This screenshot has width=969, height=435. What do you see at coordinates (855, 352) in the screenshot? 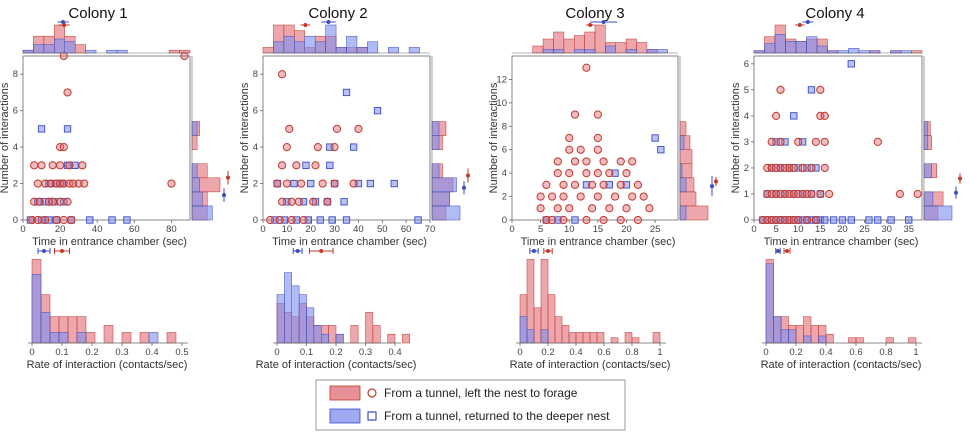
I see `rate-x-tick-label: 0.6` at bounding box center [855, 352].